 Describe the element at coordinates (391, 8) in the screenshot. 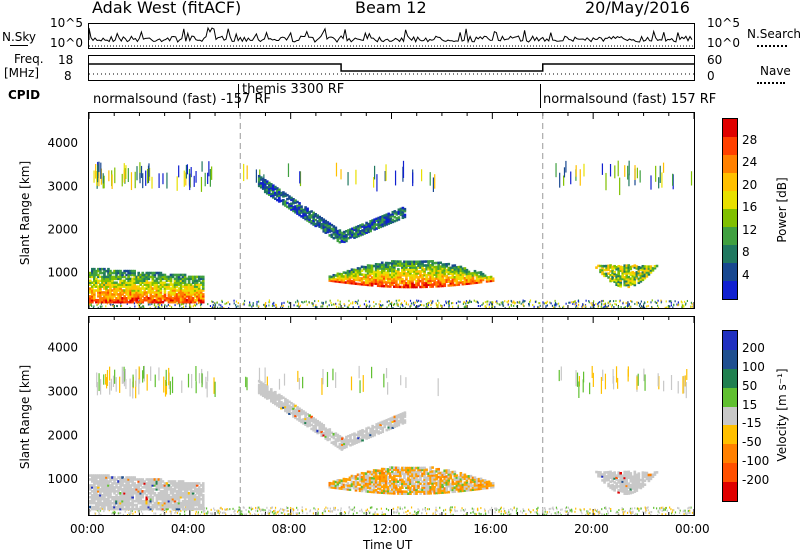

I see `beam-title: Beam 12` at that location.